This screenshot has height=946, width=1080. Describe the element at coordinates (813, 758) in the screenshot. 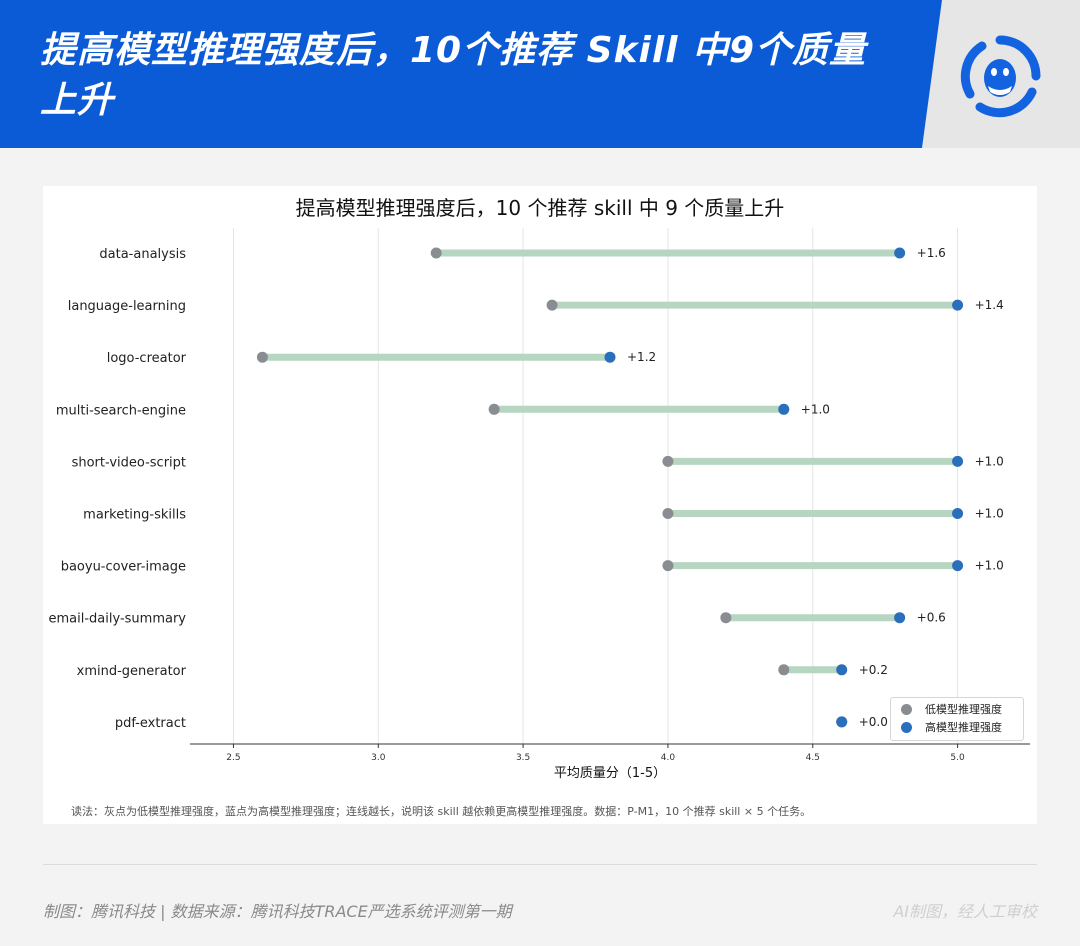

I see `x-tick-label: 4.5` at that location.